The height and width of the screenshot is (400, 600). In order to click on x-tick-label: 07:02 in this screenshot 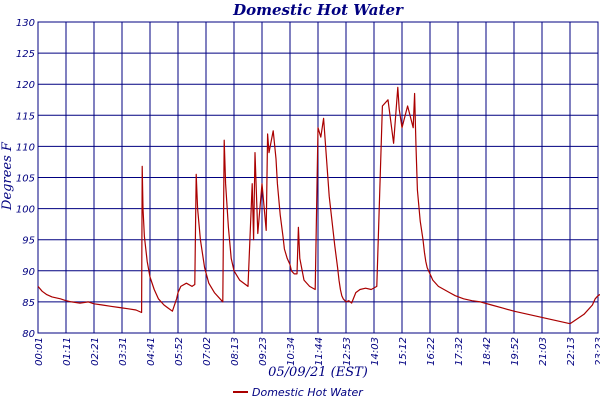, I will do `click(207, 351)`.